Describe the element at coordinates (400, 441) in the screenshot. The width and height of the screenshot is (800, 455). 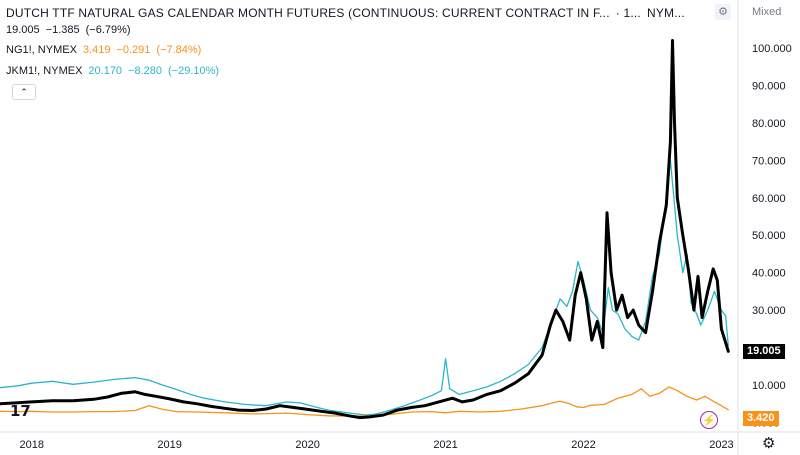
I see `time-axis: 2018 2019 2020 2021 2022 2023` at that location.